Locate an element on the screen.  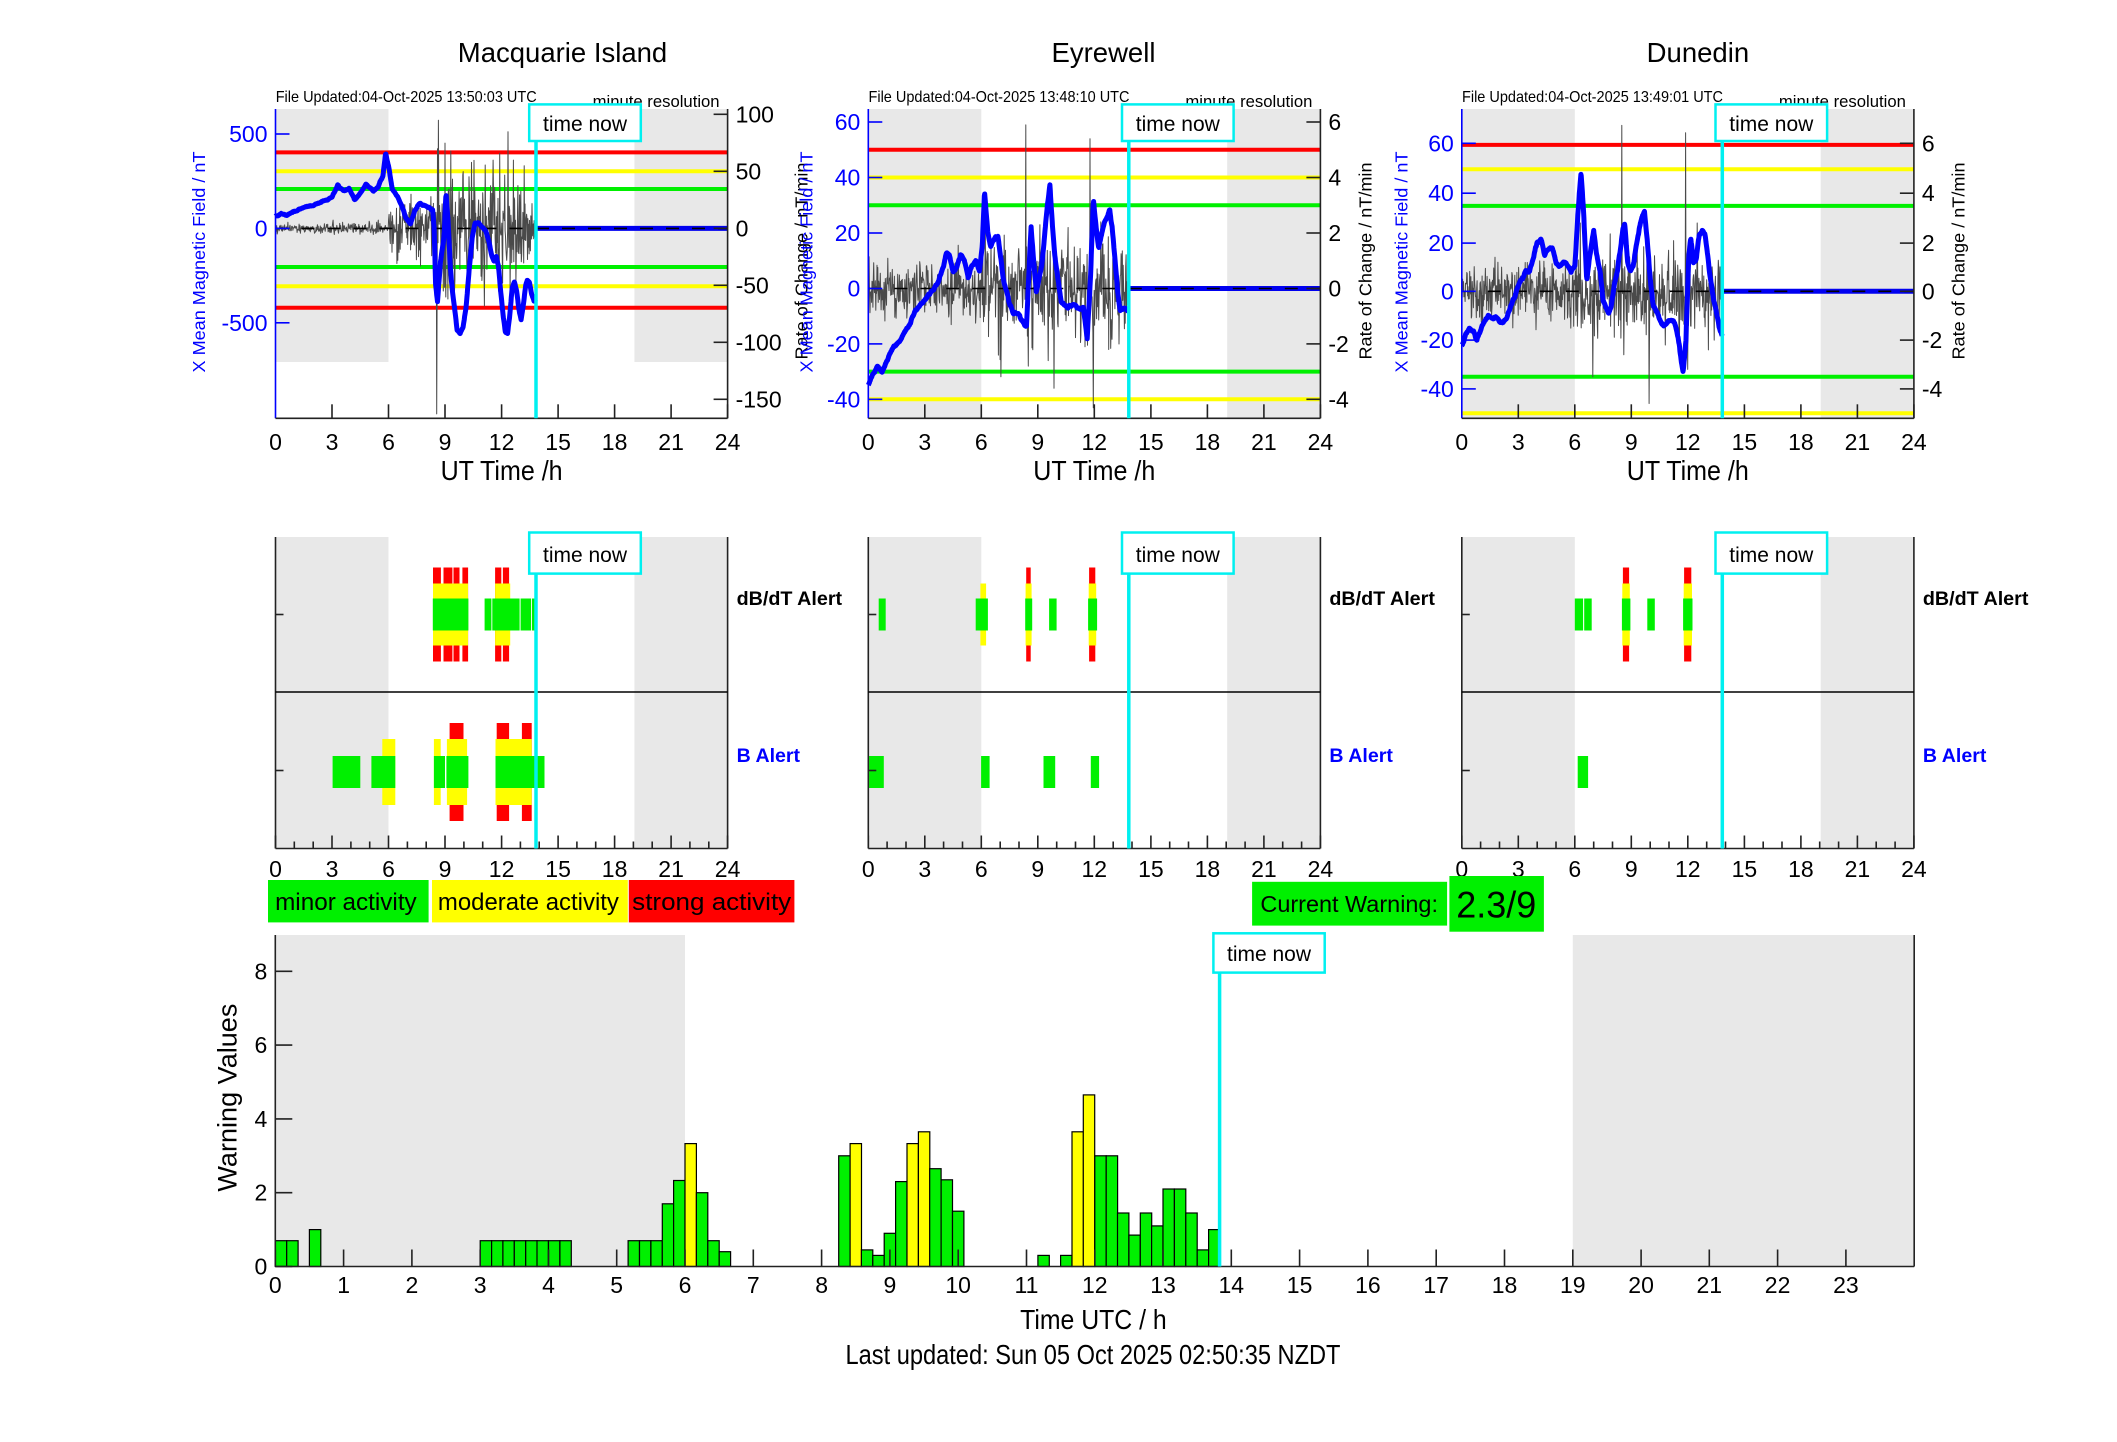
svg-text: -40 is located at coordinates (843, 399).